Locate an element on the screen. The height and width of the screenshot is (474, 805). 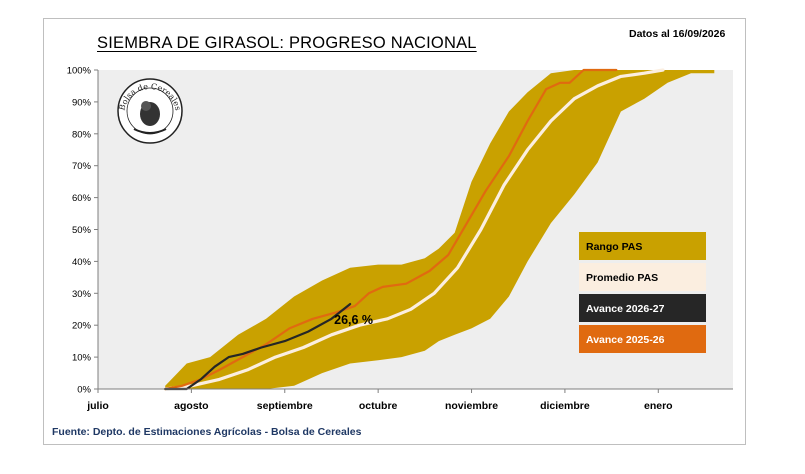
x-tick-label: diciembre is located at coordinates (565, 406).